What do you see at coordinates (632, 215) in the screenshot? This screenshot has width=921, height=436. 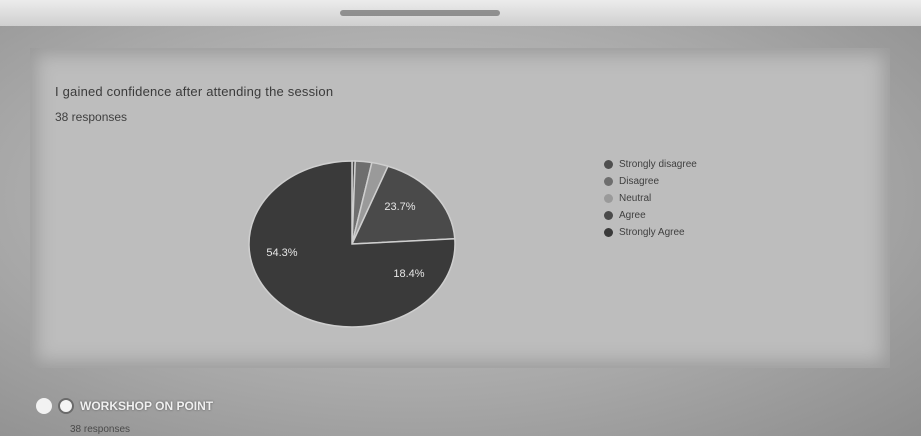 I see `legend-label: Agree` at bounding box center [632, 215].